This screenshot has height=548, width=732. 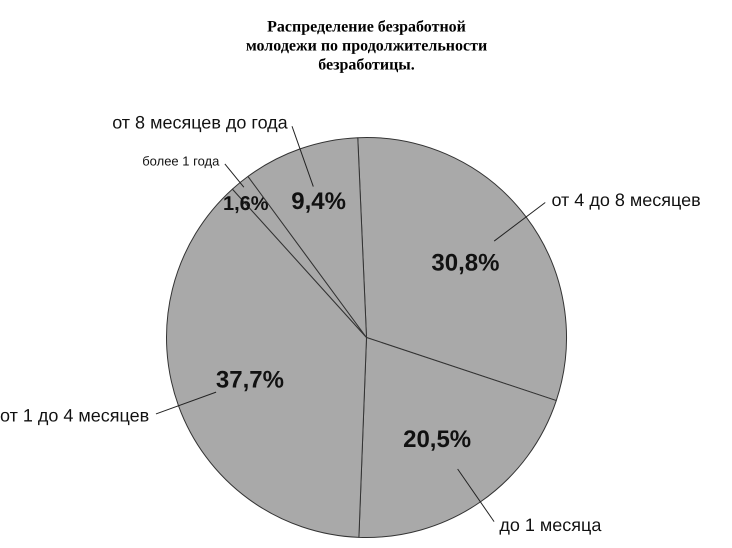 What do you see at coordinates (75, 415) in the screenshot?
I see `slice-label: от 1 до 4 месяцев` at bounding box center [75, 415].